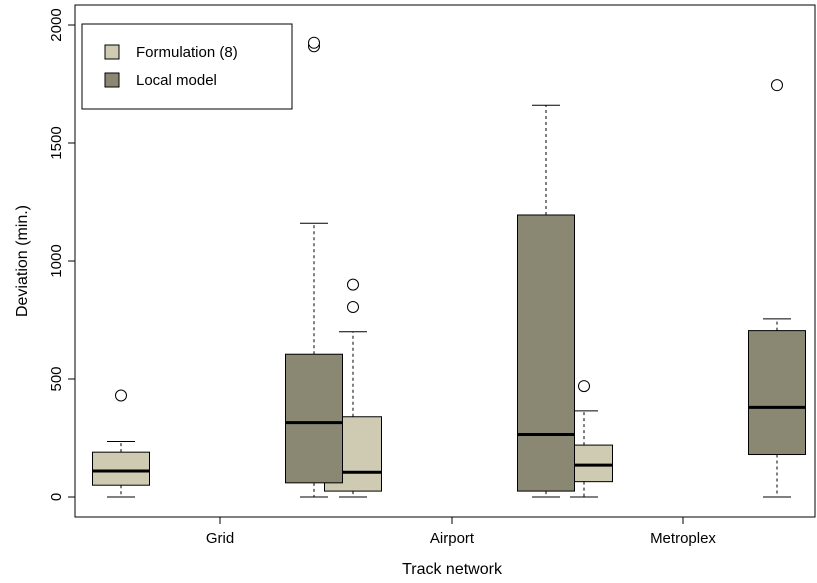 Image resolution: width=817 pixels, height=583 pixels. What do you see at coordinates (56, 378) in the screenshot?
I see `y-tick-label: 500` at bounding box center [56, 378].